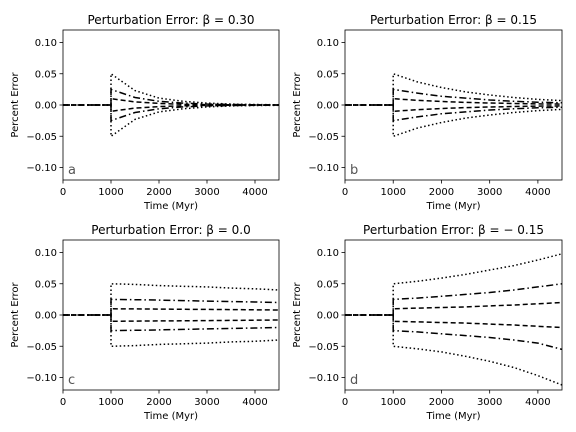 The height and width of the screenshot is (432, 576). What do you see at coordinates (71, 380) in the screenshot?
I see `panel-label: c` at bounding box center [71, 380].